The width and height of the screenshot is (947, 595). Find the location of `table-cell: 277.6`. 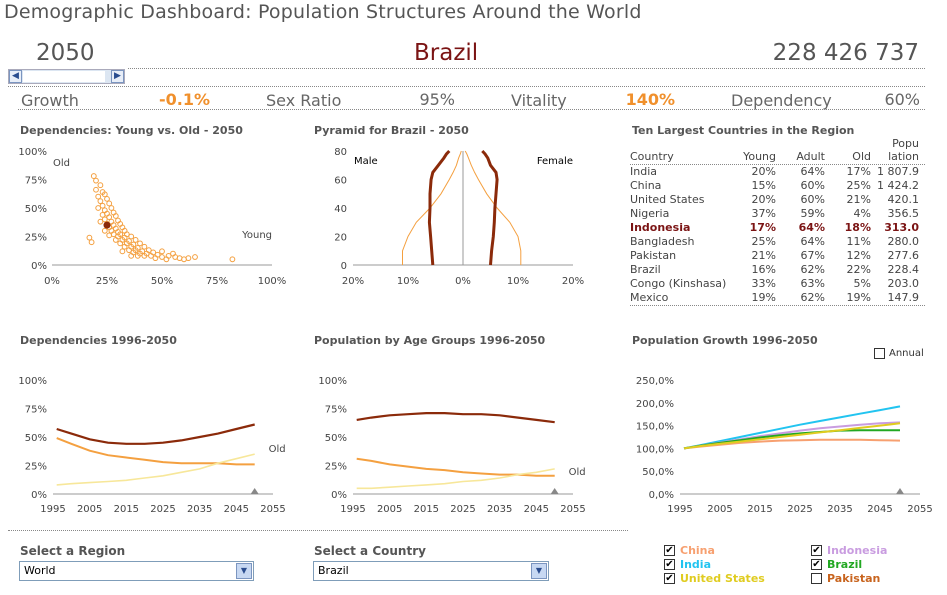

table-cell: 277.6 is located at coordinates (903, 255).